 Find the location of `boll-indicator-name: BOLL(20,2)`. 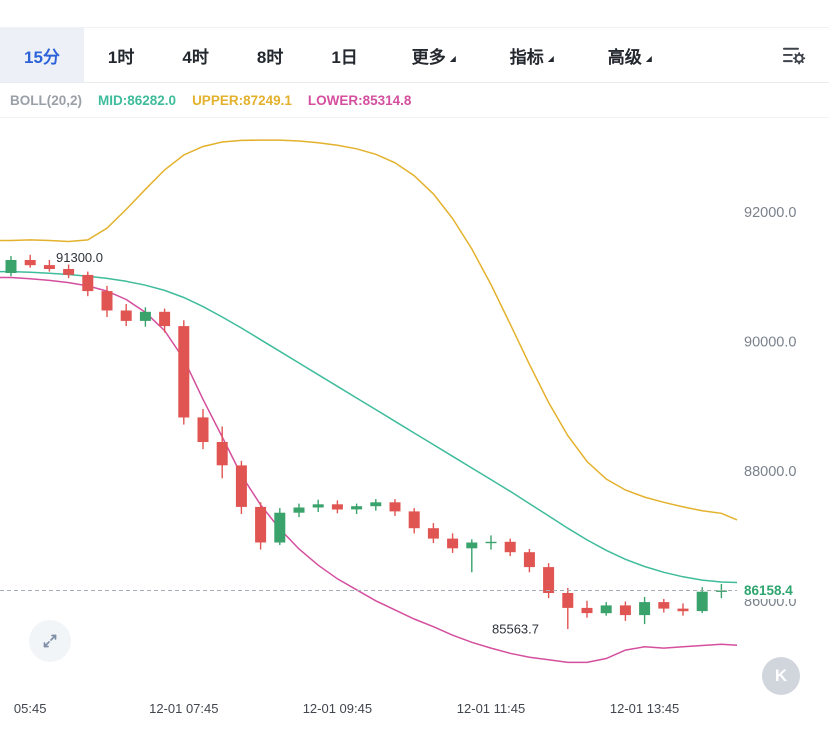

boll-indicator-name: BOLL(20,2) is located at coordinates (46, 100).